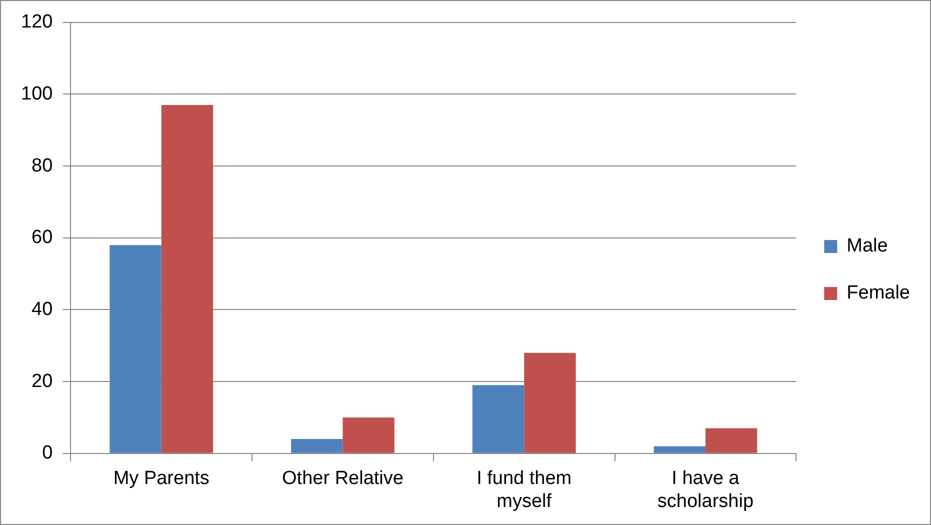 The image size is (931, 525). Describe the element at coordinates (343, 479) in the screenshot. I see `x-tick-label: Other Relative` at that location.